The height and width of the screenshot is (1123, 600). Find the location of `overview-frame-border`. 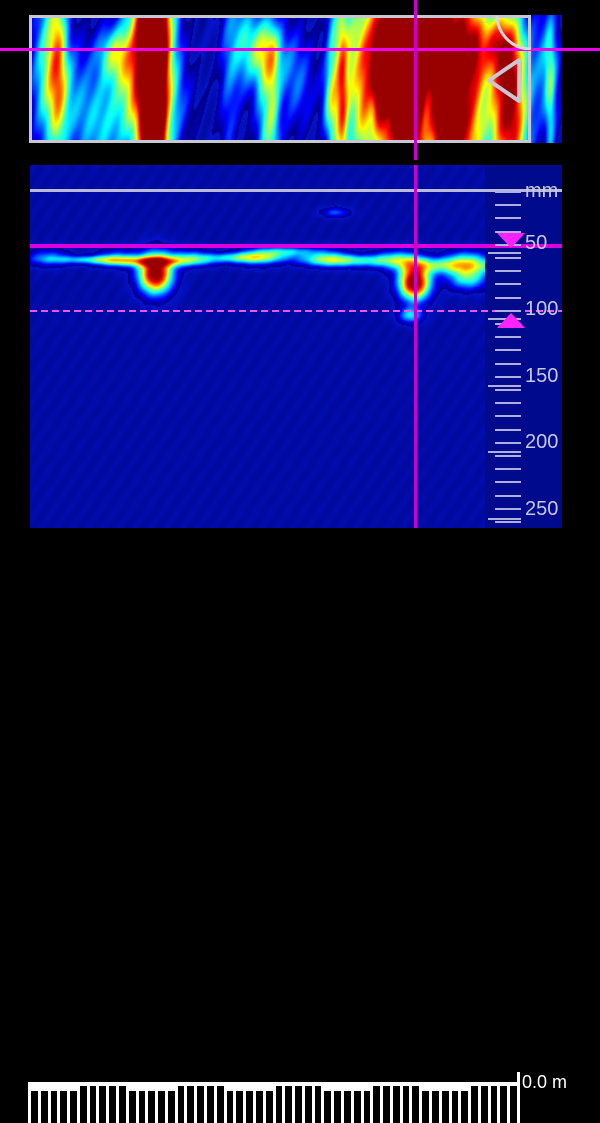

overview-frame-border is located at coordinates (280, 79).